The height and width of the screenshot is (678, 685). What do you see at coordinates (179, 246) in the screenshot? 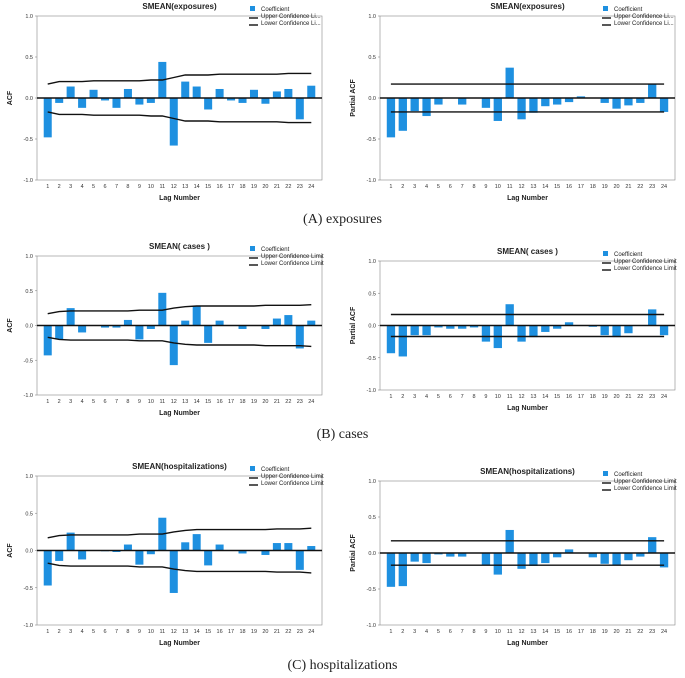
I see `chart-title: SMEAN( cases )` at bounding box center [179, 246].